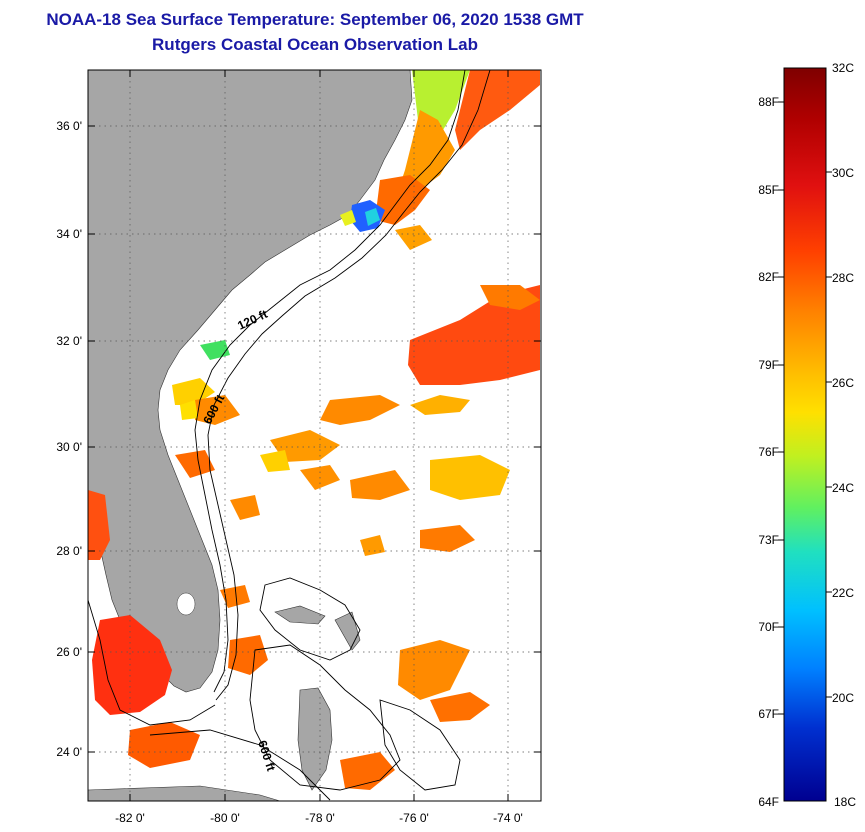 The height and width of the screenshot is (832, 865). What do you see at coordinates (843, 173) in the screenshot?
I see `colorbar-c-30: 30C` at bounding box center [843, 173].